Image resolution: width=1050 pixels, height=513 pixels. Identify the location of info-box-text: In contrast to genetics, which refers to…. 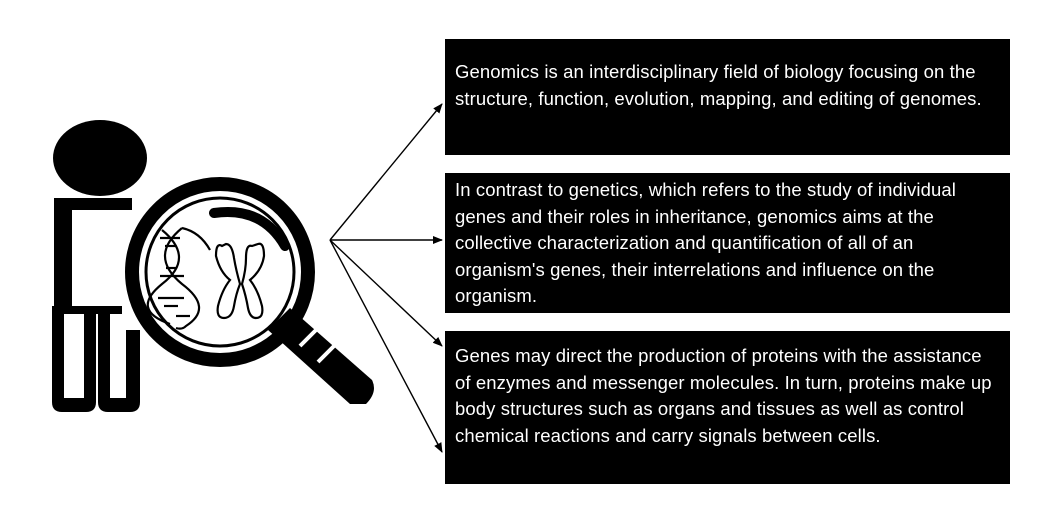
(706, 242).